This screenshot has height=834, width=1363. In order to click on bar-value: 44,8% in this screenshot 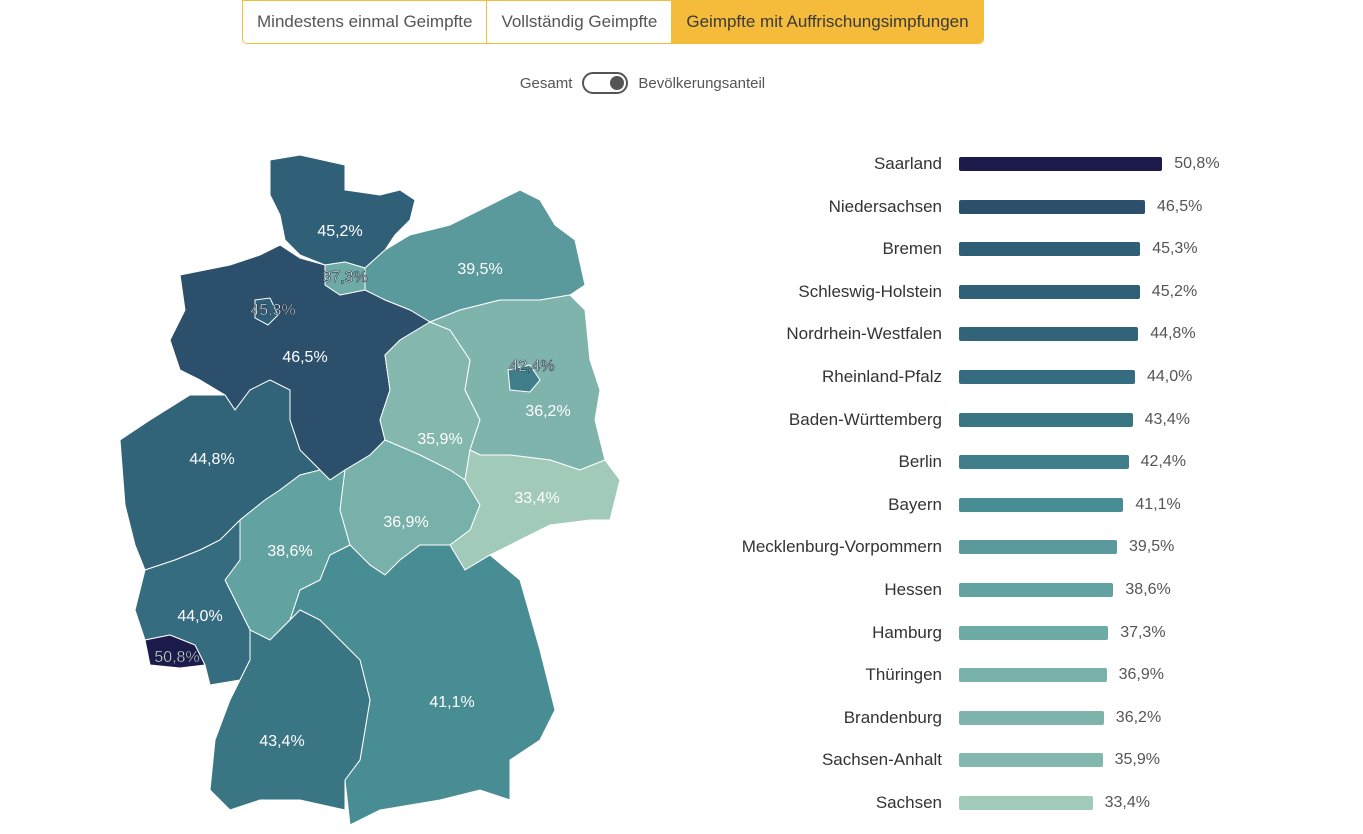, I will do `click(1173, 334)`.